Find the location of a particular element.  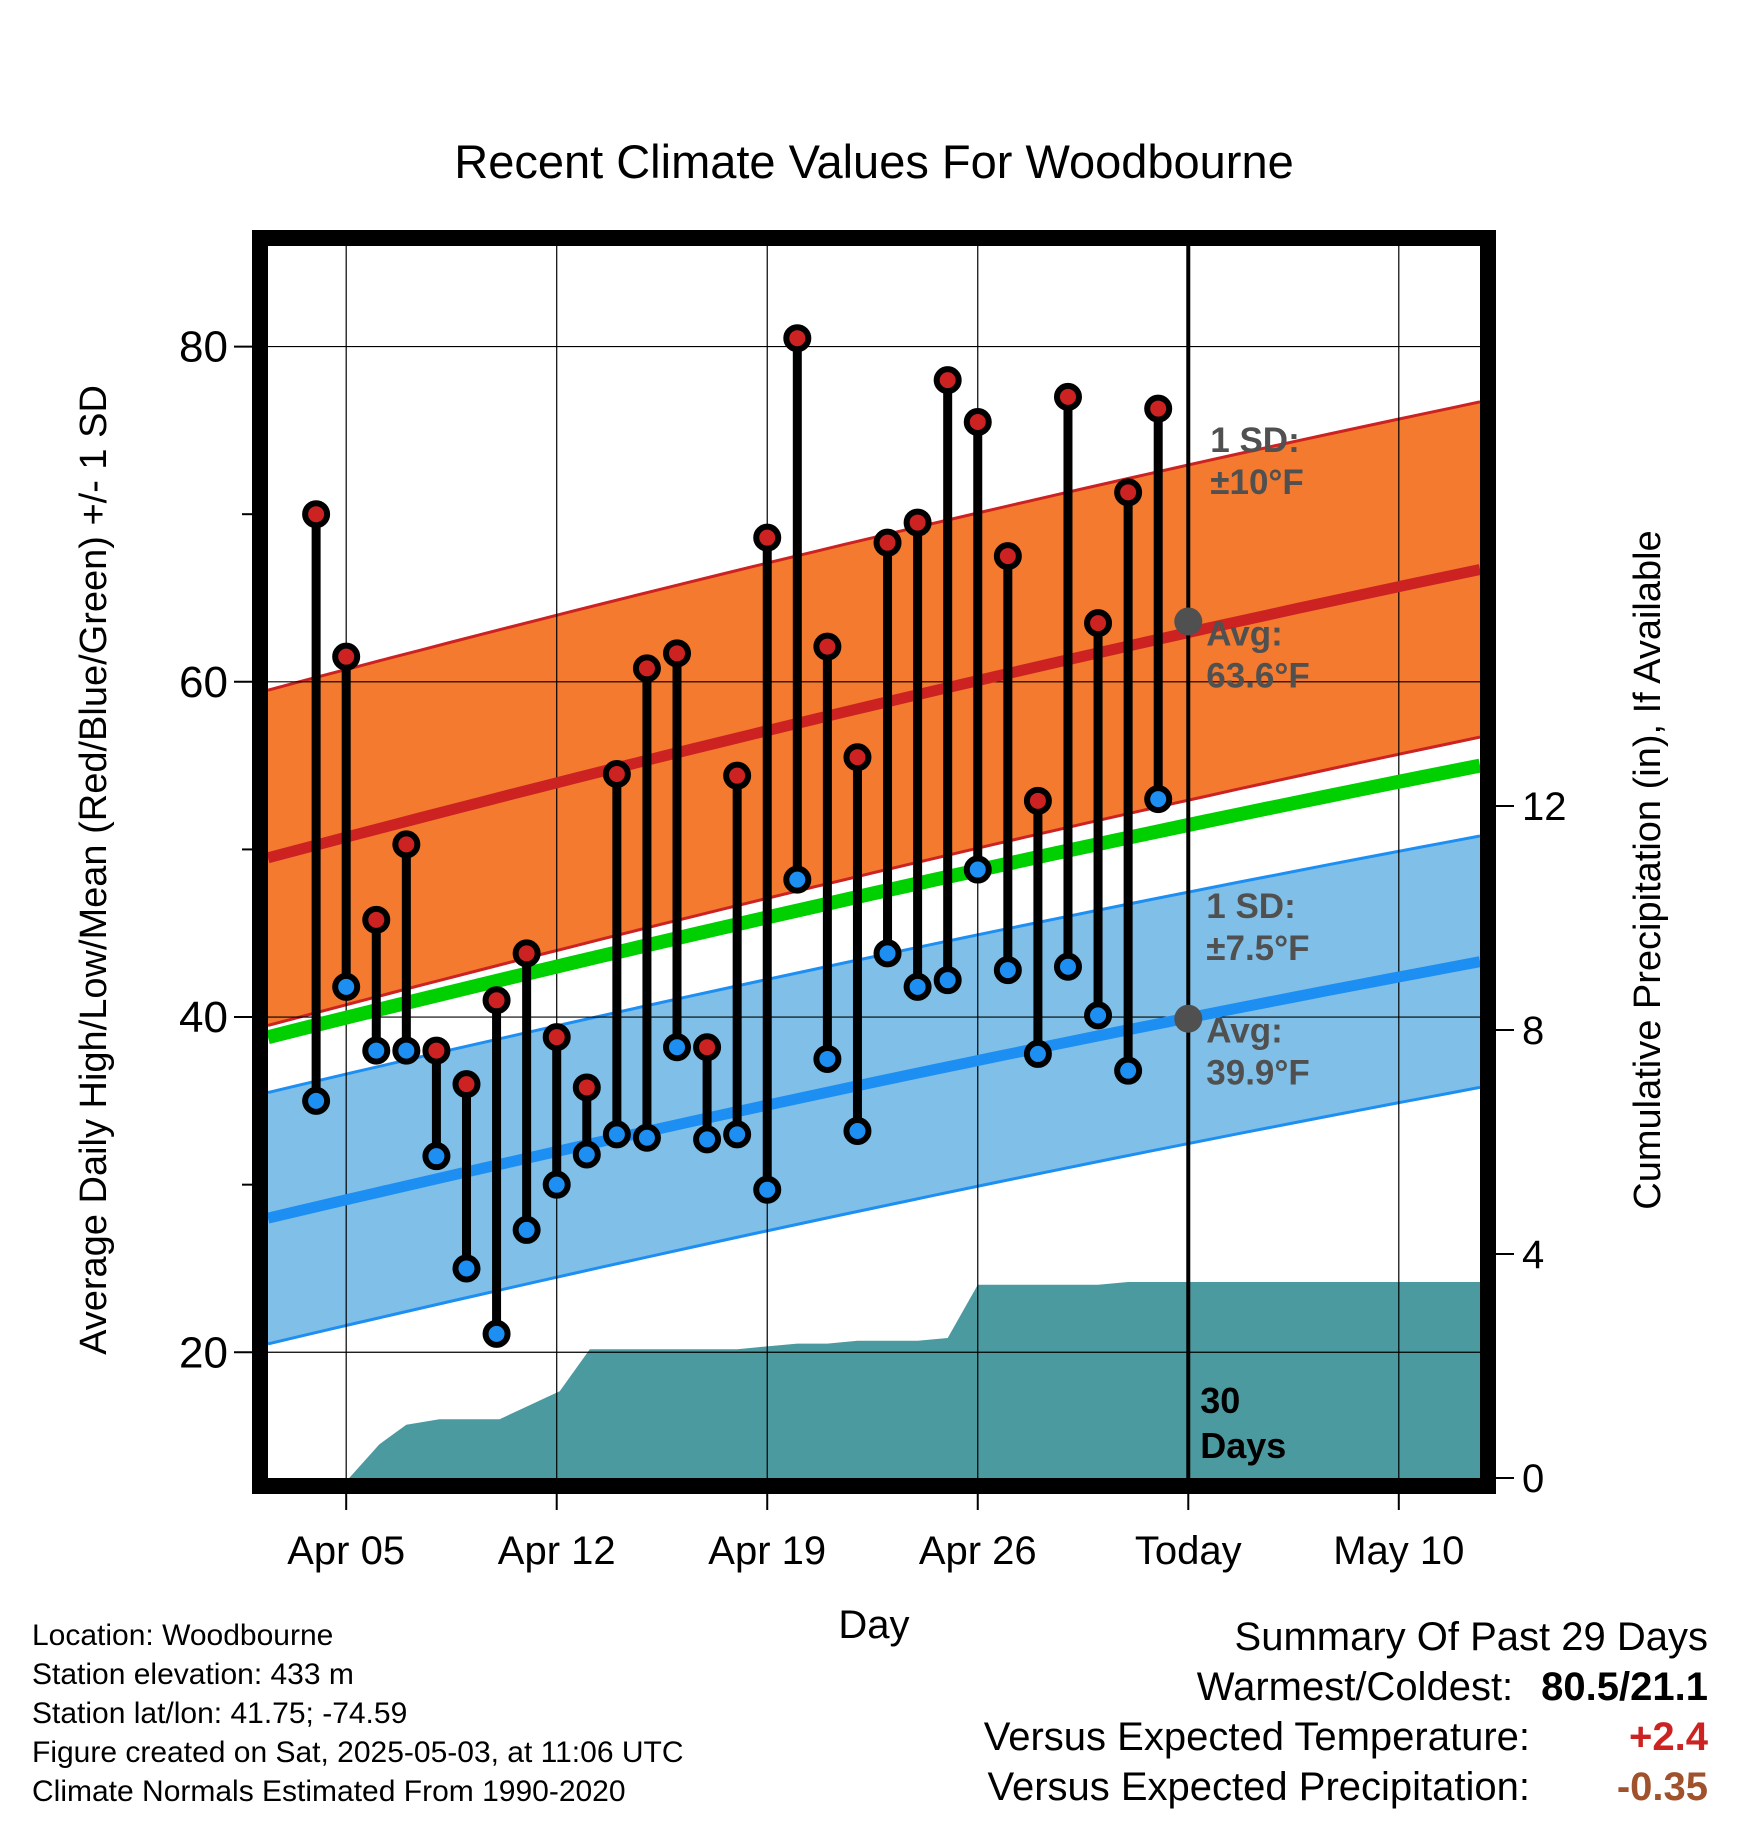

x-tick-label-5: May 10 is located at coordinates (1398, 1551).